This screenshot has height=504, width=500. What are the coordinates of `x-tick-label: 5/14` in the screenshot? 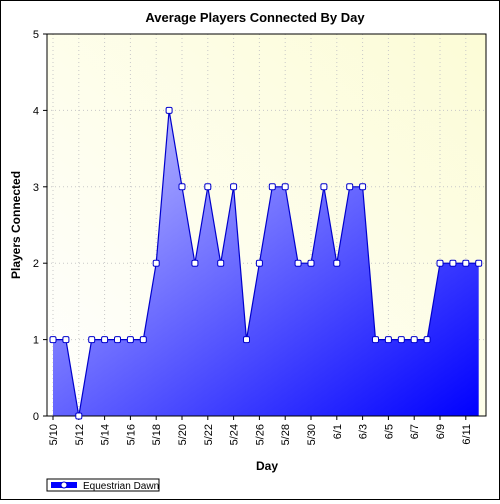 It's located at (106, 434).